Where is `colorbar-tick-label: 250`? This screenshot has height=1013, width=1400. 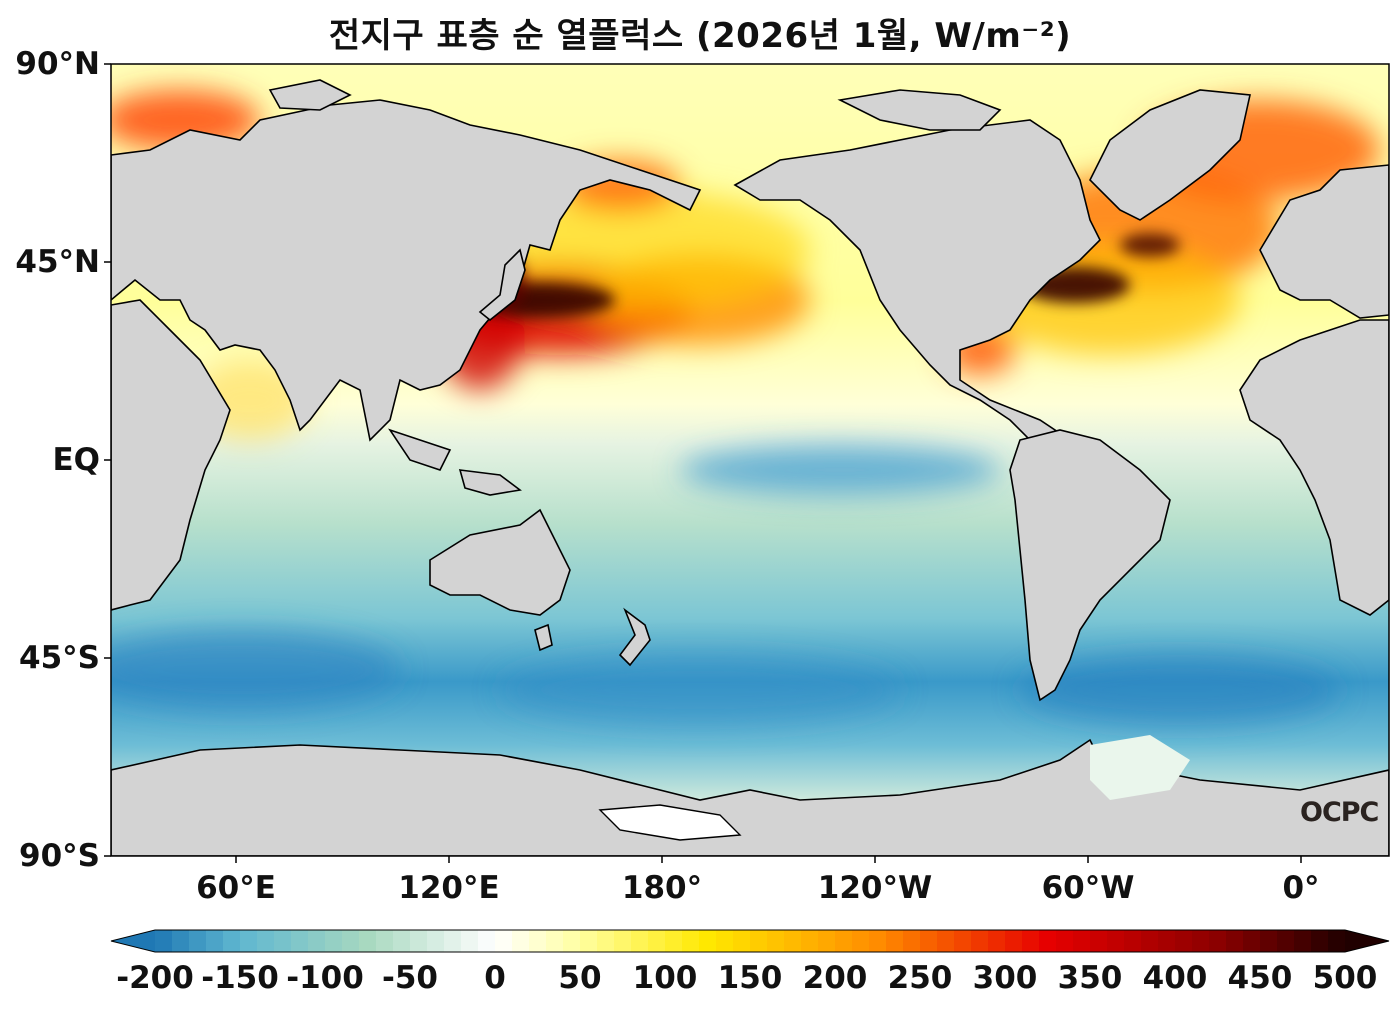 colorbar-tick-label: 250 is located at coordinates (920, 978).